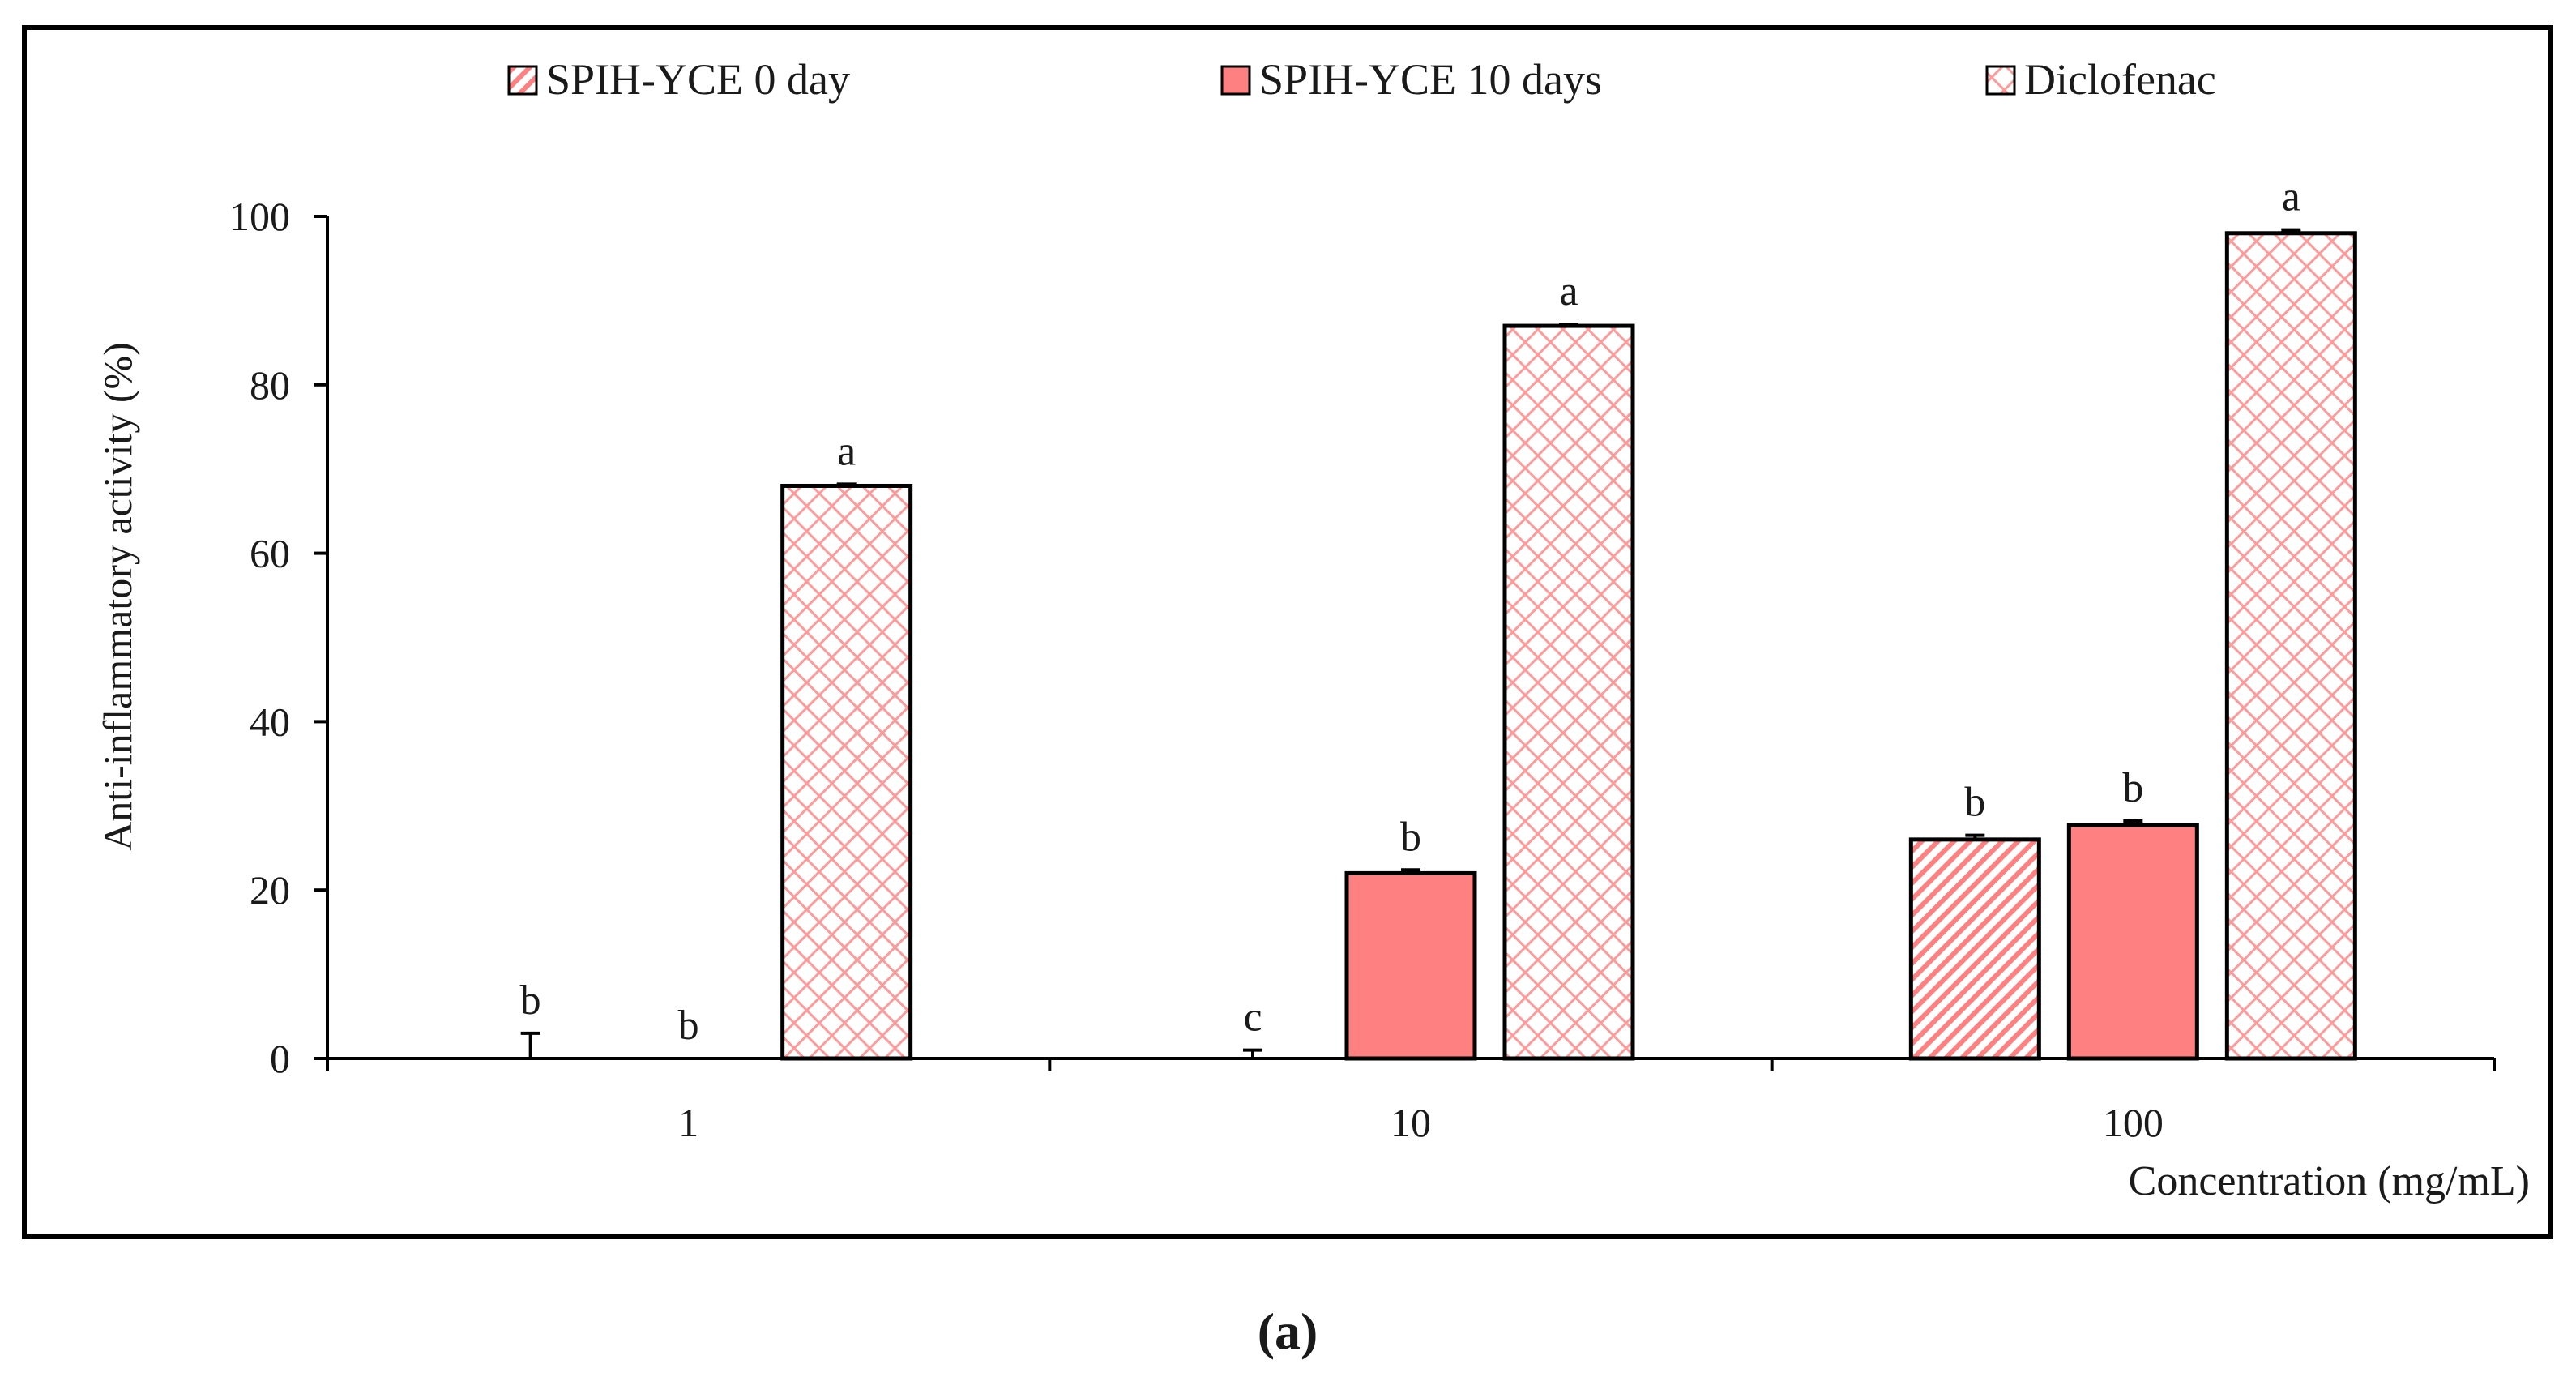 The height and width of the screenshot is (1377, 2576). Describe the element at coordinates (688, 1122) in the screenshot. I see `x-tick-label: 1` at that location.